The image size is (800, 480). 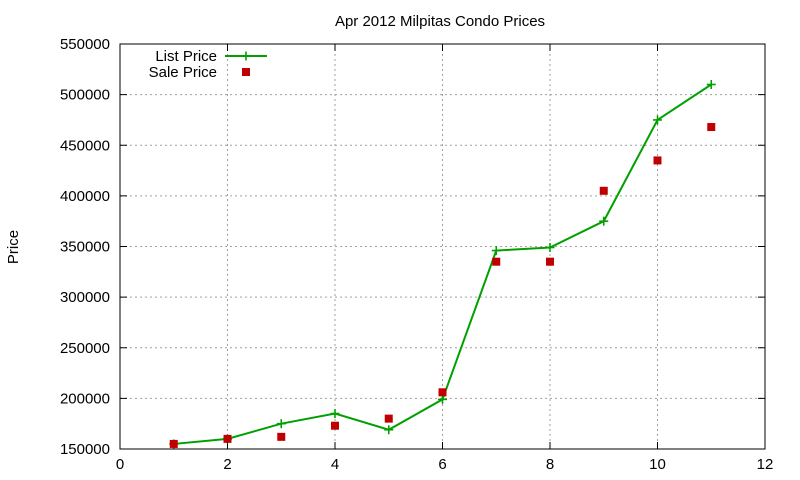 What do you see at coordinates (183, 72) in the screenshot?
I see `legend-label-sale-price: Sale Price` at bounding box center [183, 72].